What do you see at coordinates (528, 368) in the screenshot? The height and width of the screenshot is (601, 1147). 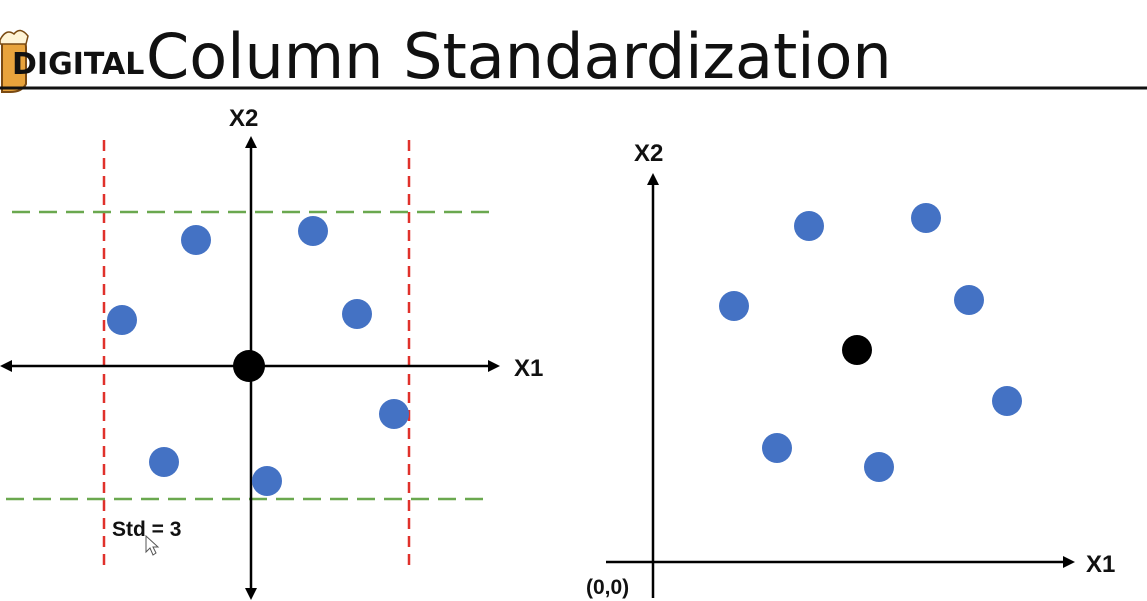 I see `left-x-axis-label: X1` at bounding box center [528, 368].